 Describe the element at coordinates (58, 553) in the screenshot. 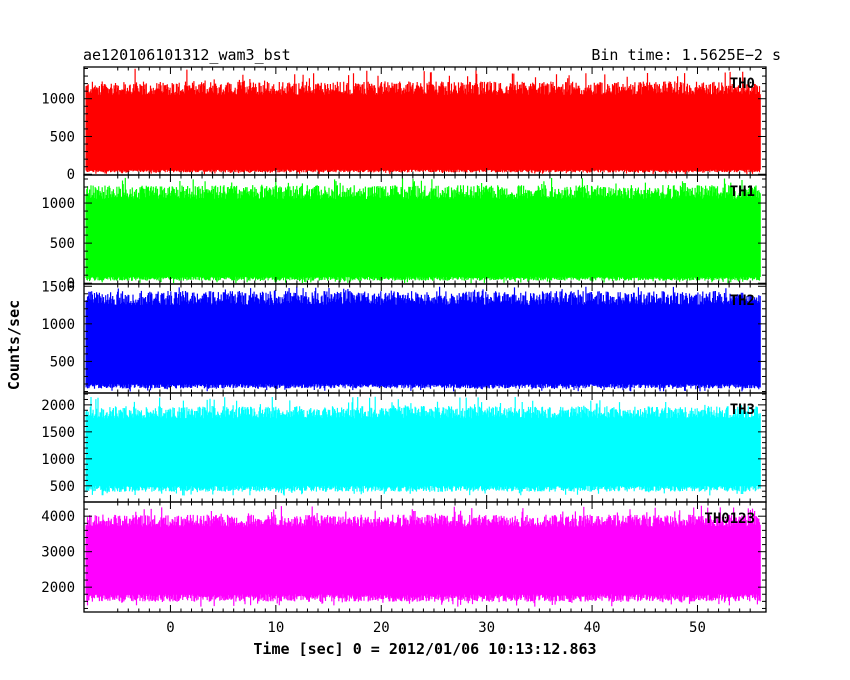

I see `y-tick-label: 3000` at that location.